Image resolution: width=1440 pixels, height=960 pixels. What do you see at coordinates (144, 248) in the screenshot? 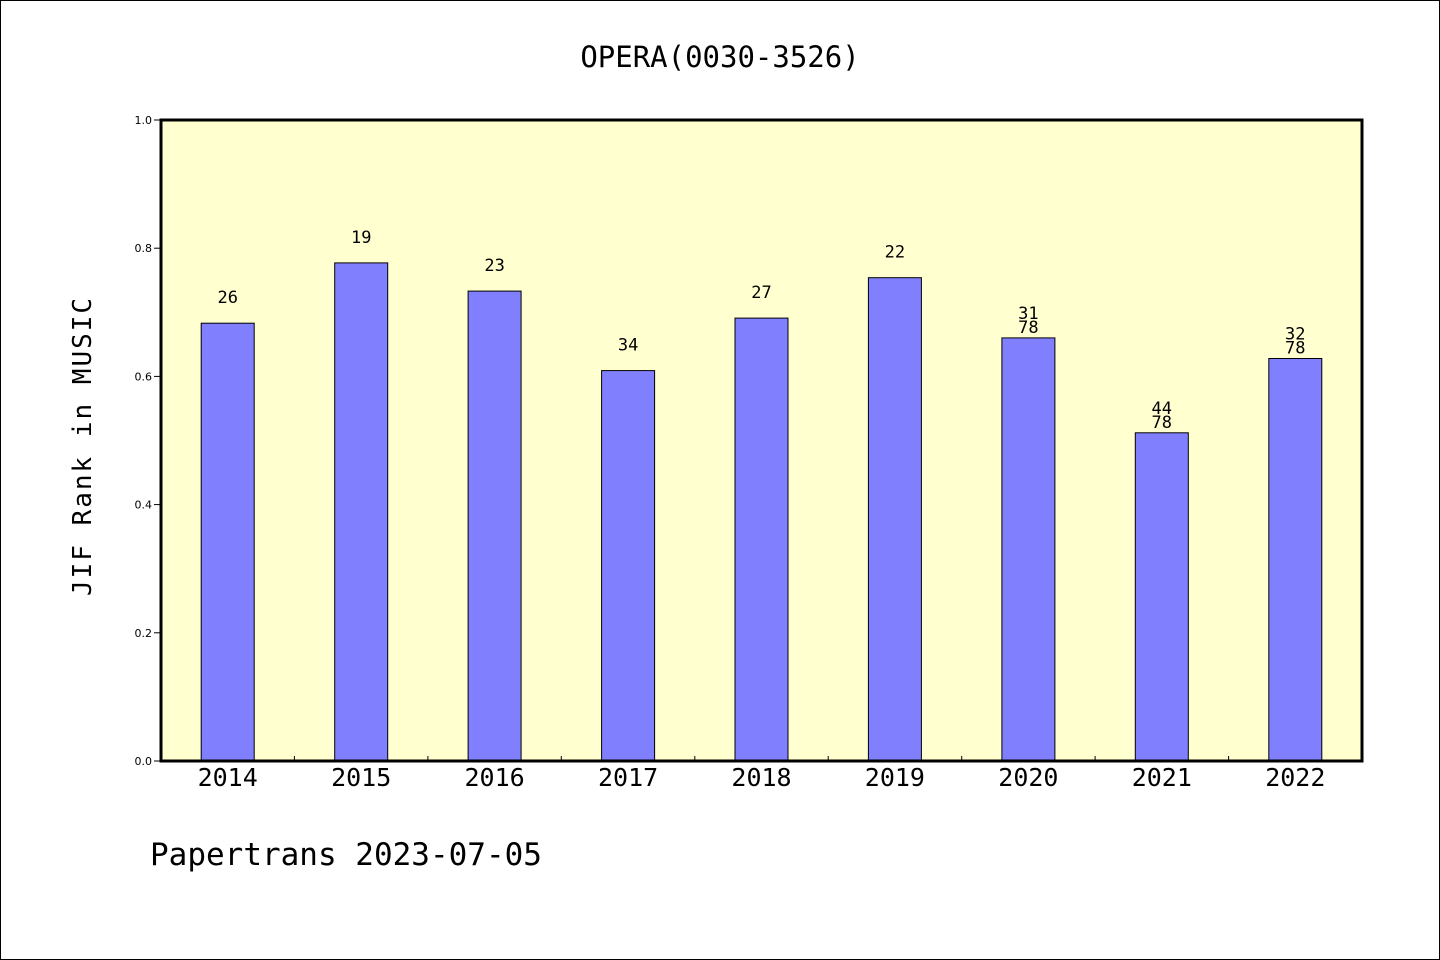
I see `y-tick-label-4: 0.8` at bounding box center [144, 248].